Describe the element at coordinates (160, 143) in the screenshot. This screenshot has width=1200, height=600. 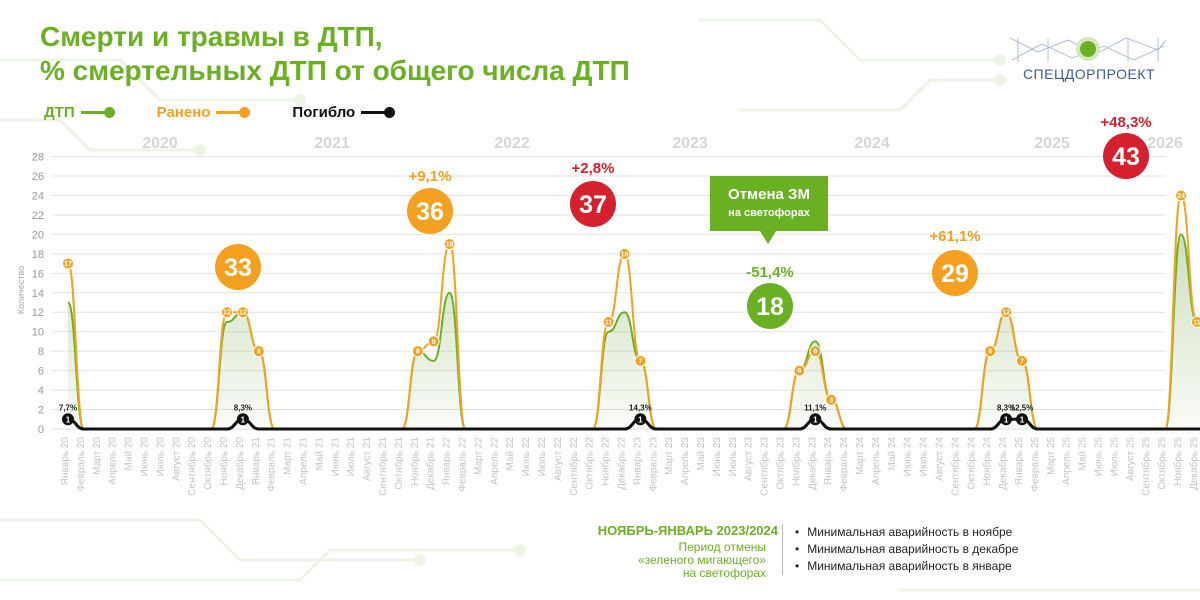
I see `year-label: 2020` at that location.